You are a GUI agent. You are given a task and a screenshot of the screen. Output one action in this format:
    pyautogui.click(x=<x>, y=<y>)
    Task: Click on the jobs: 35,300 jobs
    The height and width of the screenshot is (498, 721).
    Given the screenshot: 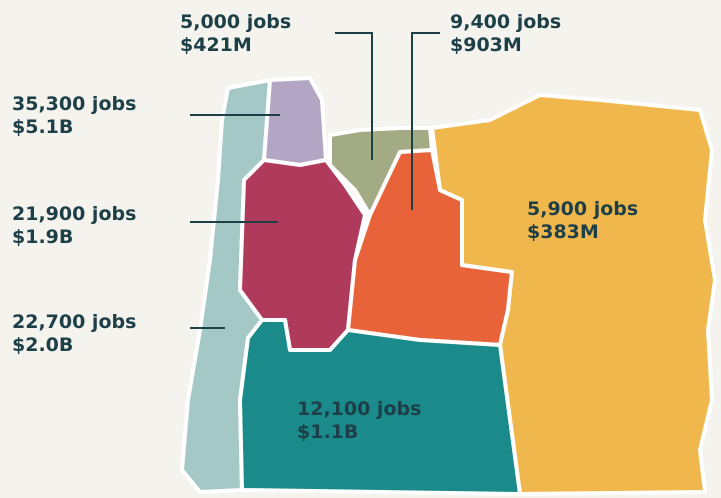 What is the action you would take?
    pyautogui.click(x=74, y=104)
    